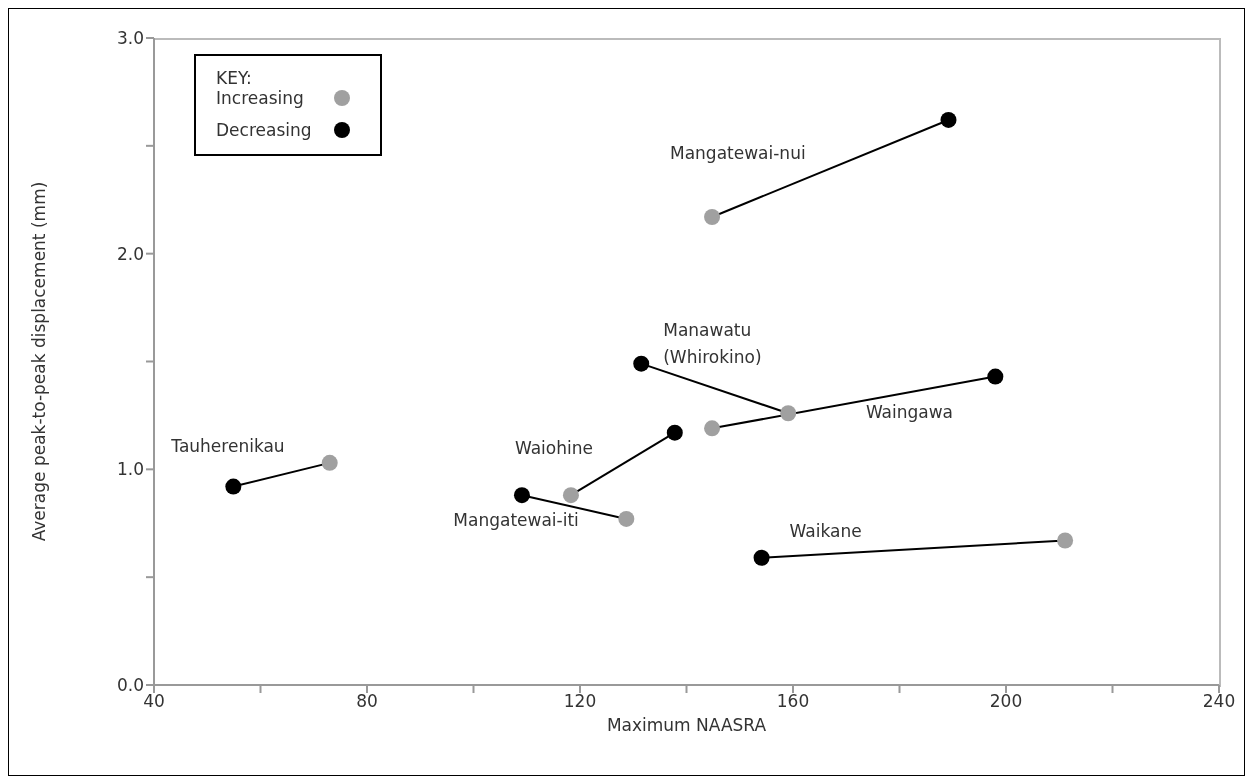 This screenshot has height=784, width=1253. What do you see at coordinates (260, 98) in the screenshot?
I see `legend-label: Increasing` at bounding box center [260, 98].